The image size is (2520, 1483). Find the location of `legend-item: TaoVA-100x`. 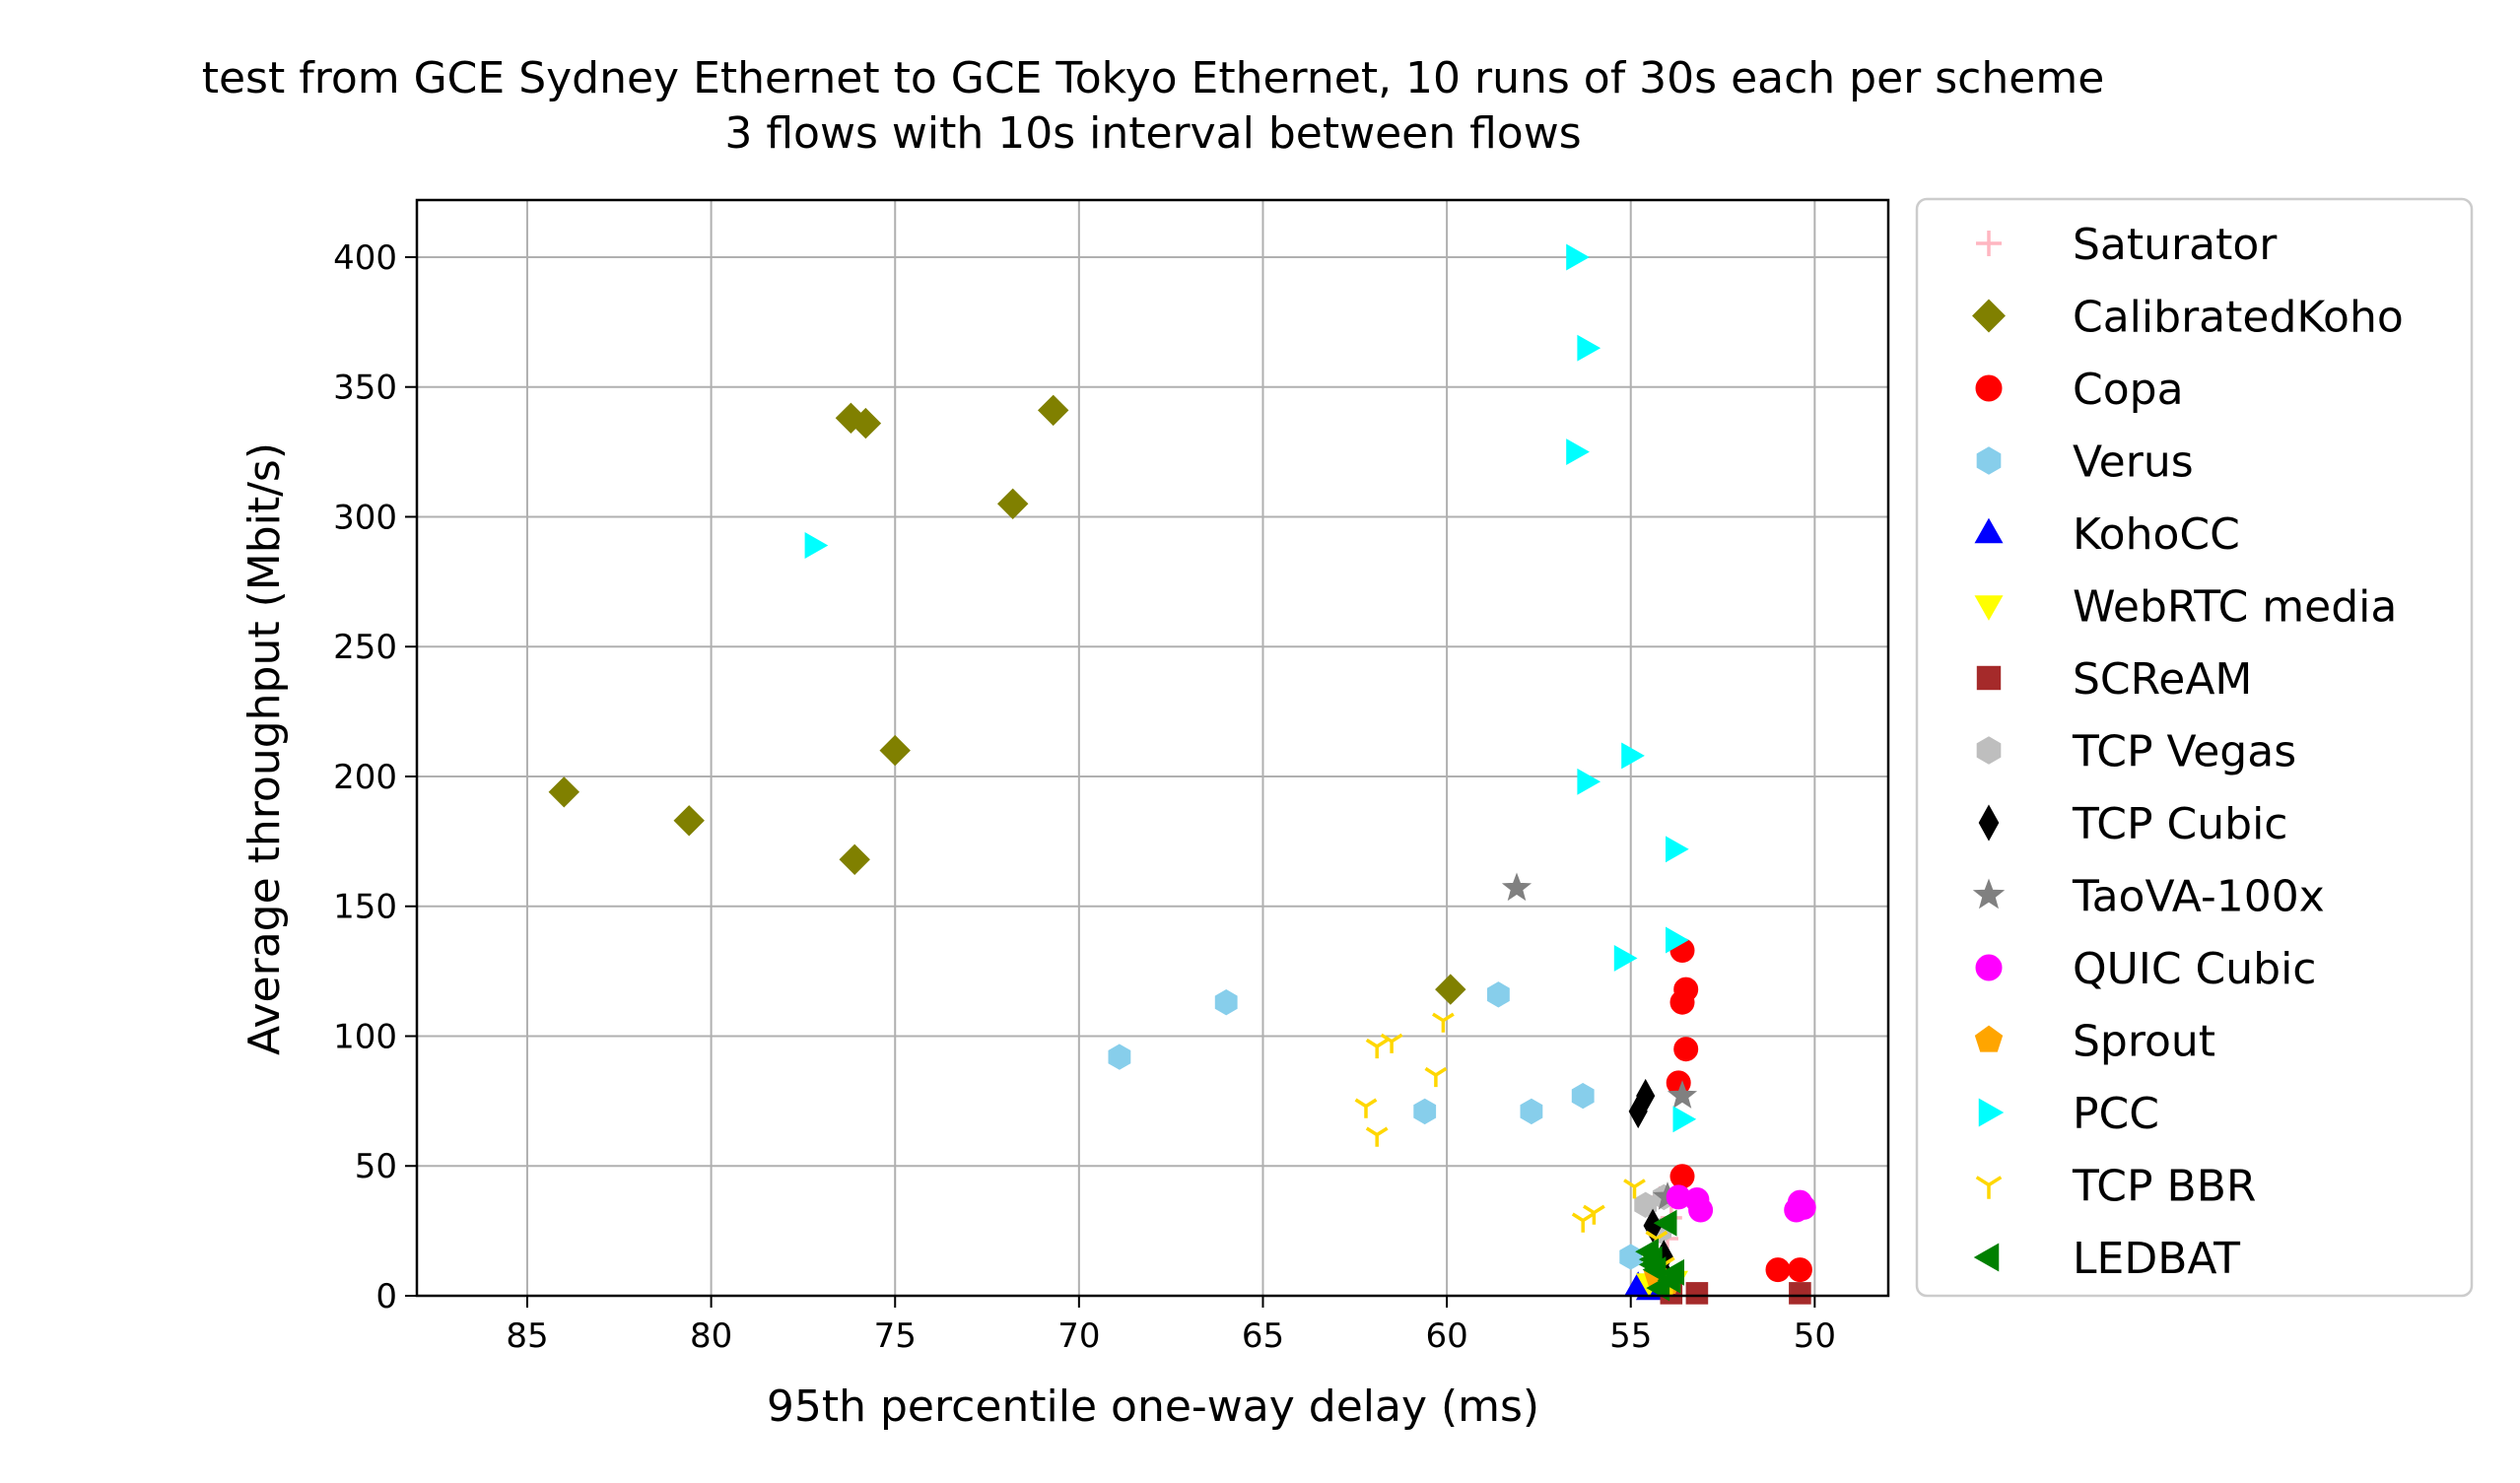

legend-item: TaoVA-100x is located at coordinates (2148, 897).